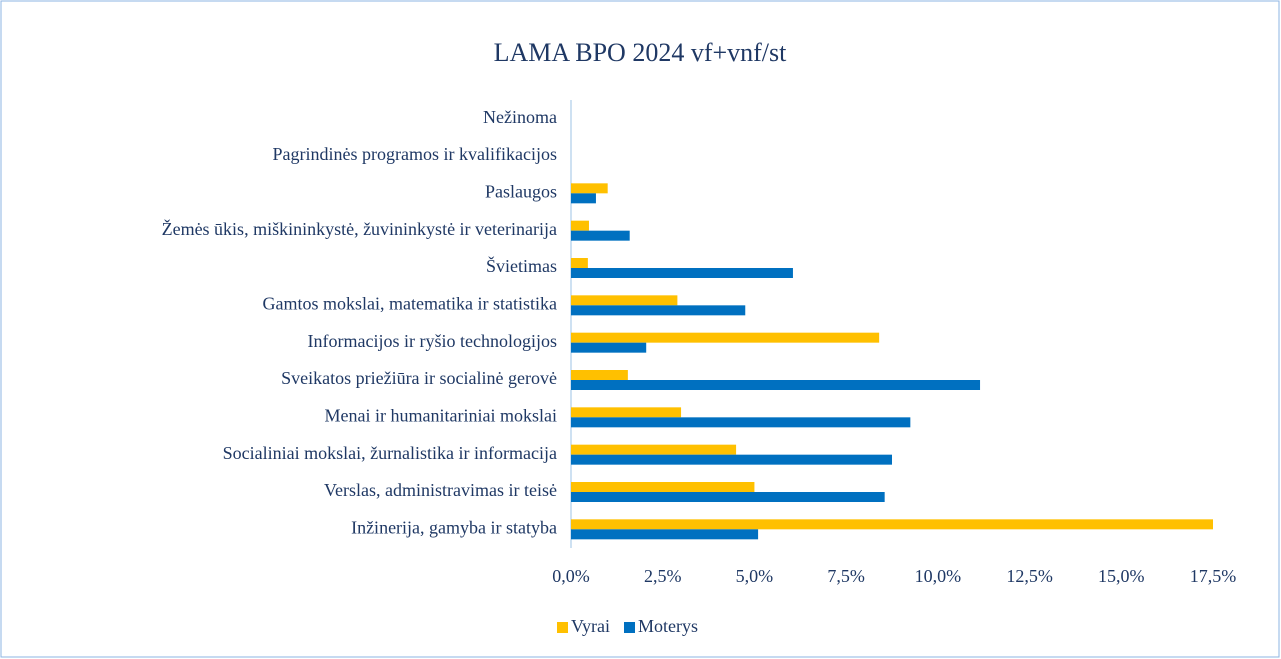 The image size is (1281, 659). Describe the element at coordinates (521, 191) in the screenshot. I see `y-tick-label: Paslaugos` at that location.